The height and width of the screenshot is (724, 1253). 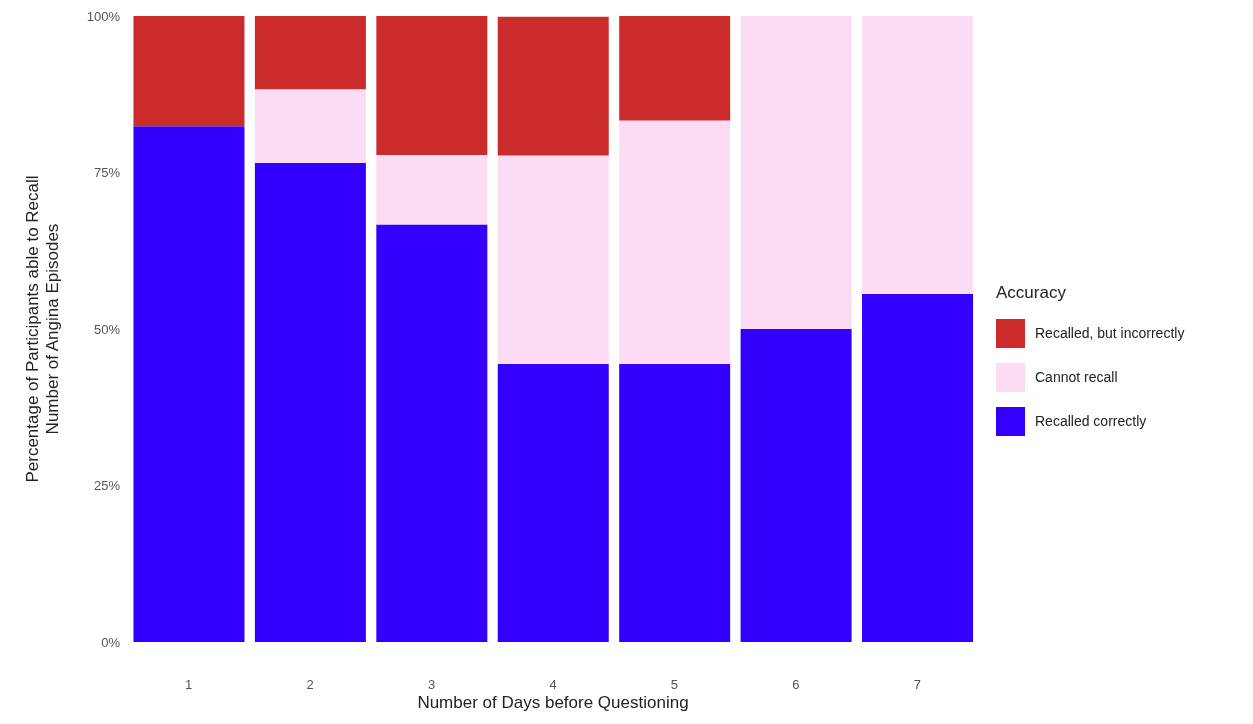 What do you see at coordinates (917, 685) in the screenshot?
I see `x-tick-label: 7` at bounding box center [917, 685].